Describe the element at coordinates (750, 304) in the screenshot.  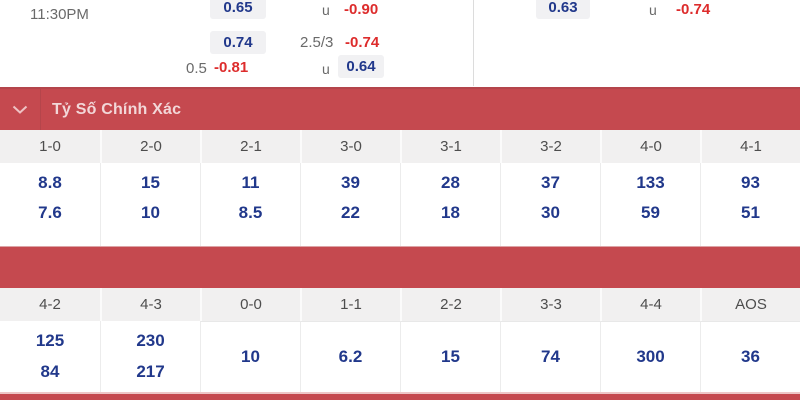
I see `score-header-cell: AOS` at that location.